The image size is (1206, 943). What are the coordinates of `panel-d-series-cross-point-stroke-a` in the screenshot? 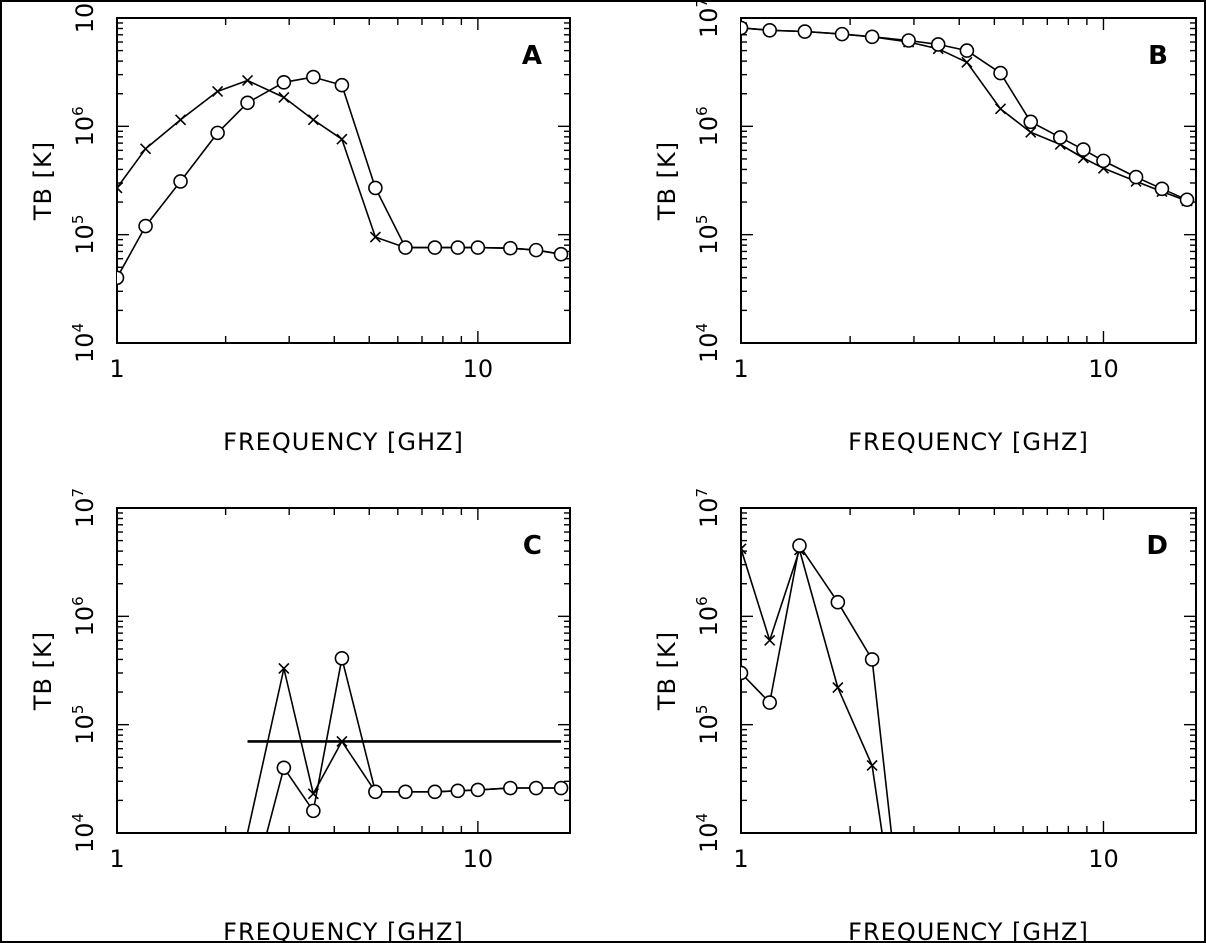 It's located at (744, 551).